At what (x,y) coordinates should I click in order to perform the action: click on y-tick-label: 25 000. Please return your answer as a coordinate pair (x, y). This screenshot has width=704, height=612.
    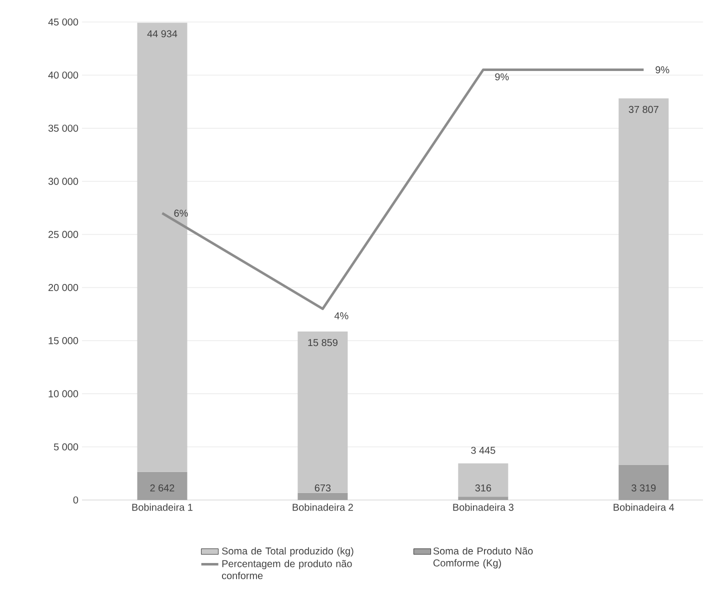
    Looking at the image, I should click on (63, 234).